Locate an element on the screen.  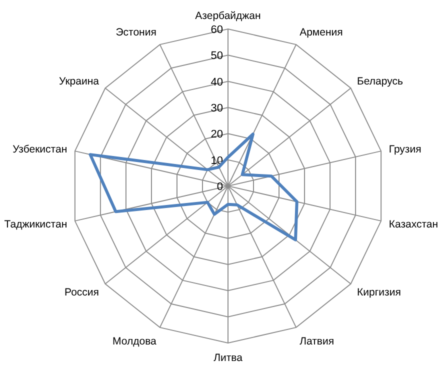
y-tick-label: 50 is located at coordinates (216, 56).